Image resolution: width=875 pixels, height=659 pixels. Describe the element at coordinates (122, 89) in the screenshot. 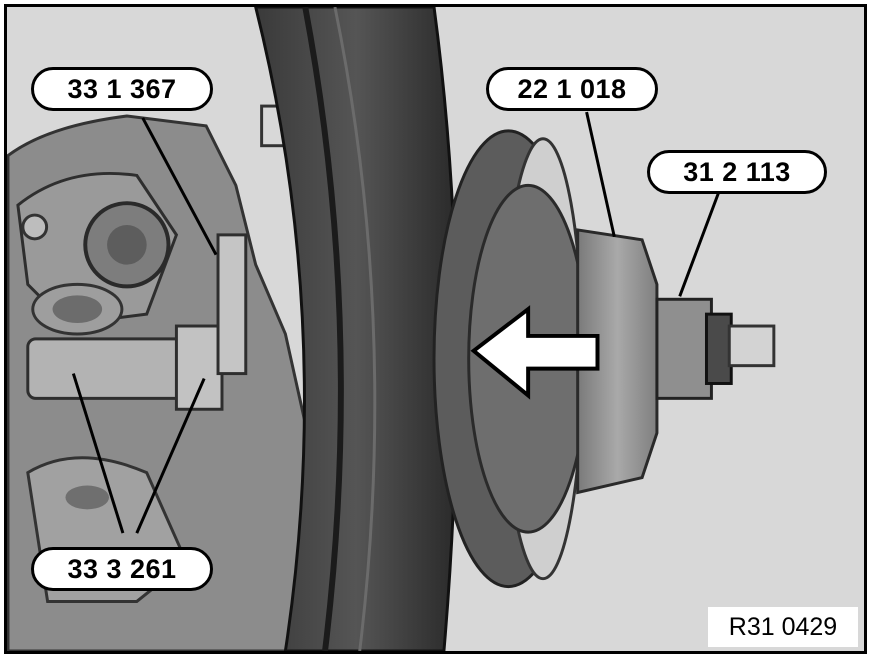

I see `part-callout-33-1-367: 33 1 367` at that location.